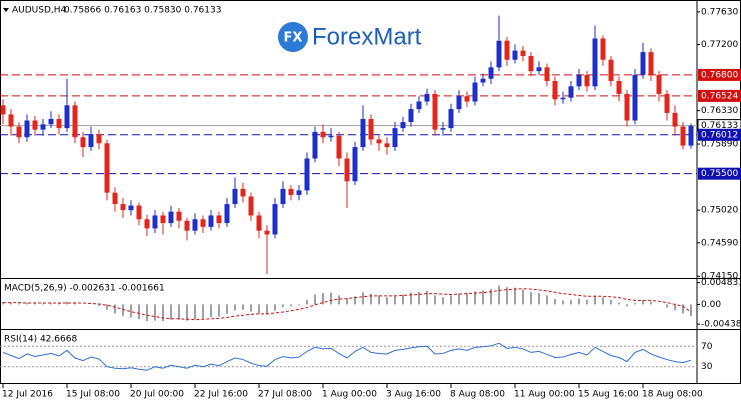 The width and height of the screenshot is (741, 400). I want to click on x-tick-label: 18 Aug 08:00, so click(672, 395).